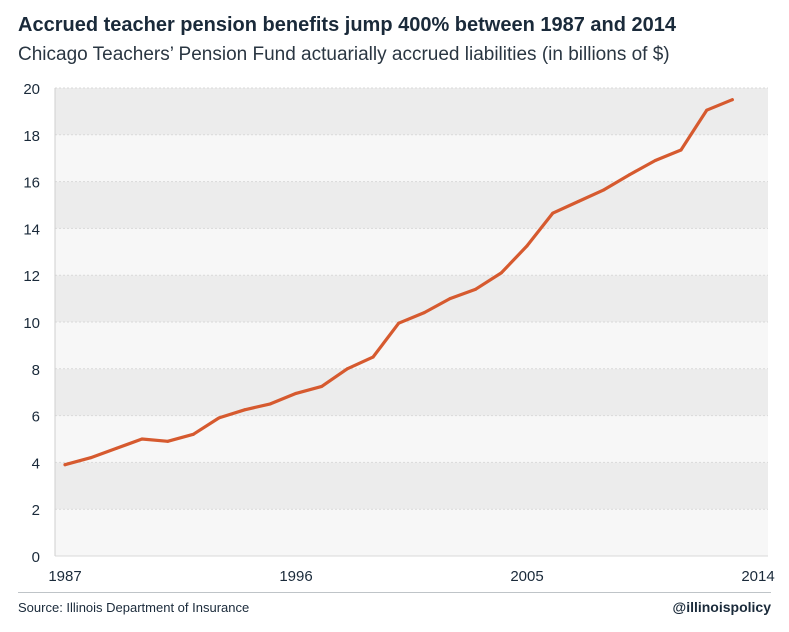 The image size is (789, 632). Describe the element at coordinates (394, 592) in the screenshot. I see `footer-divider` at that location.